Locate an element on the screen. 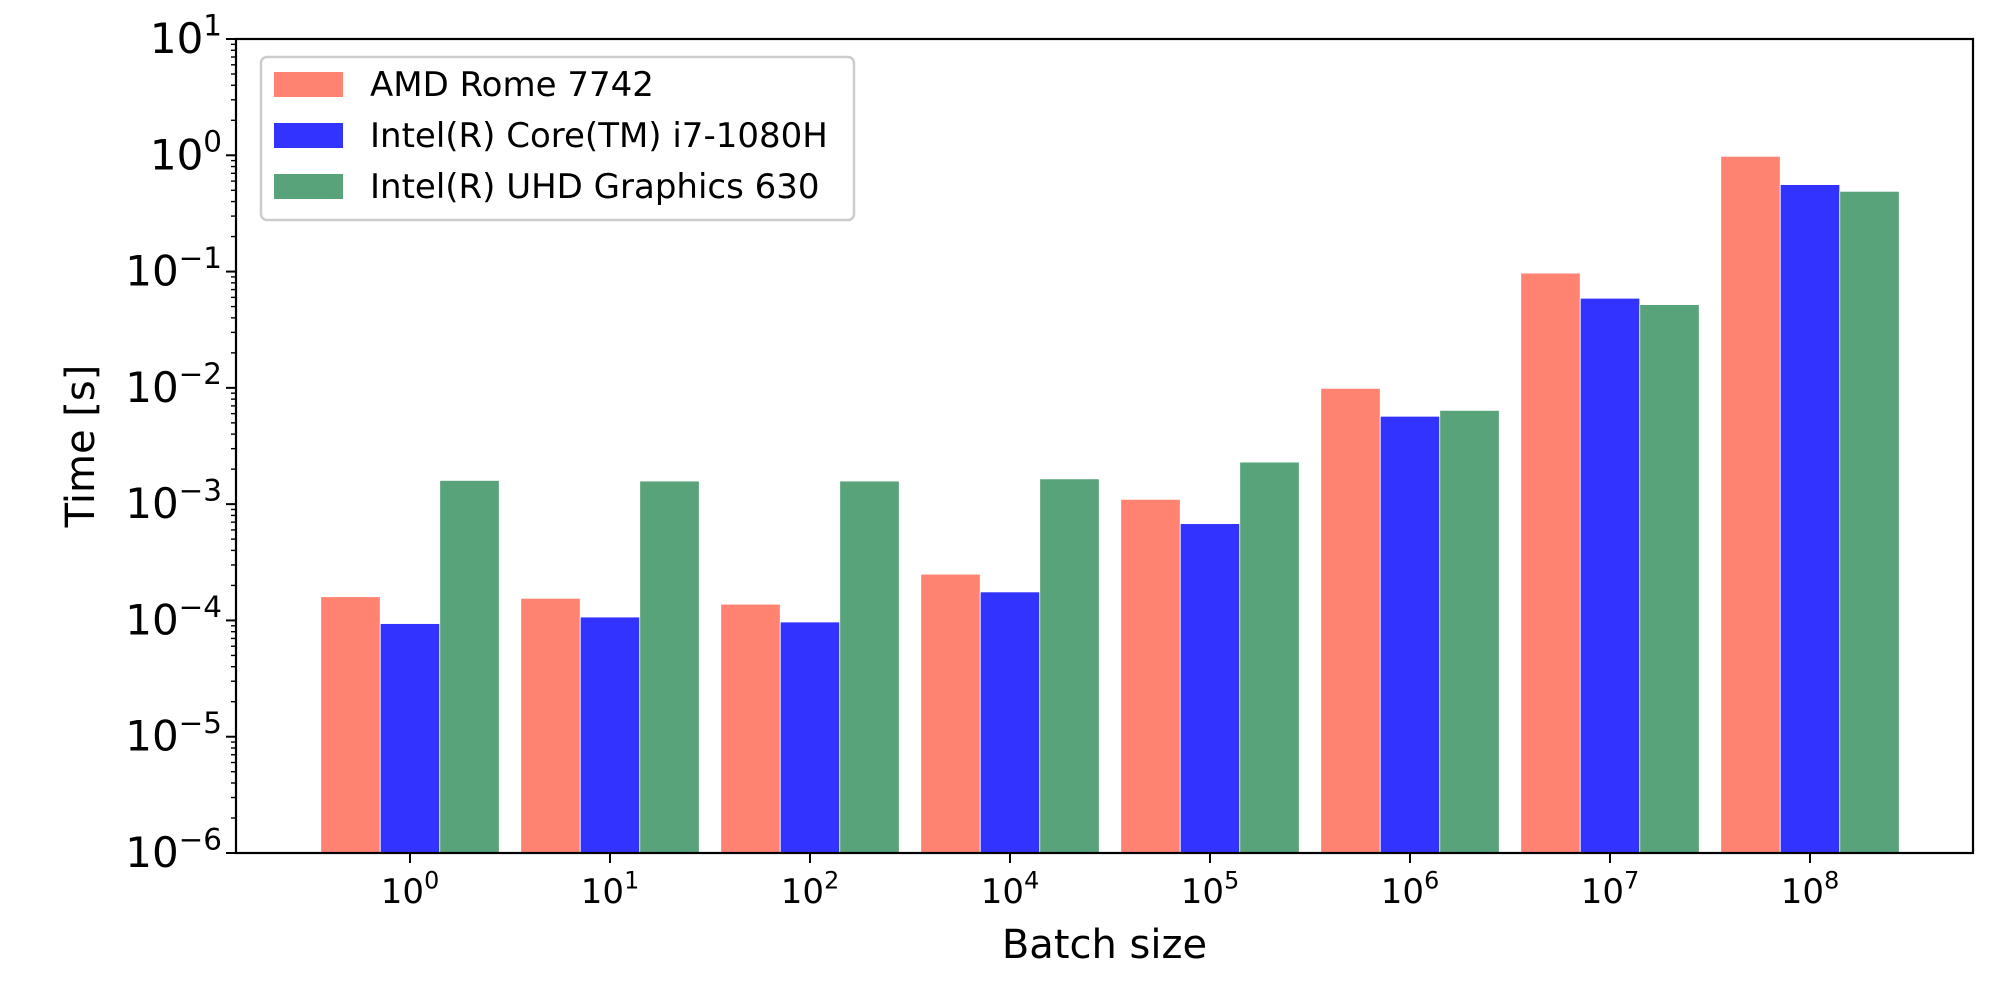  y-axis-label: Time [s] is located at coordinates (81, 447).